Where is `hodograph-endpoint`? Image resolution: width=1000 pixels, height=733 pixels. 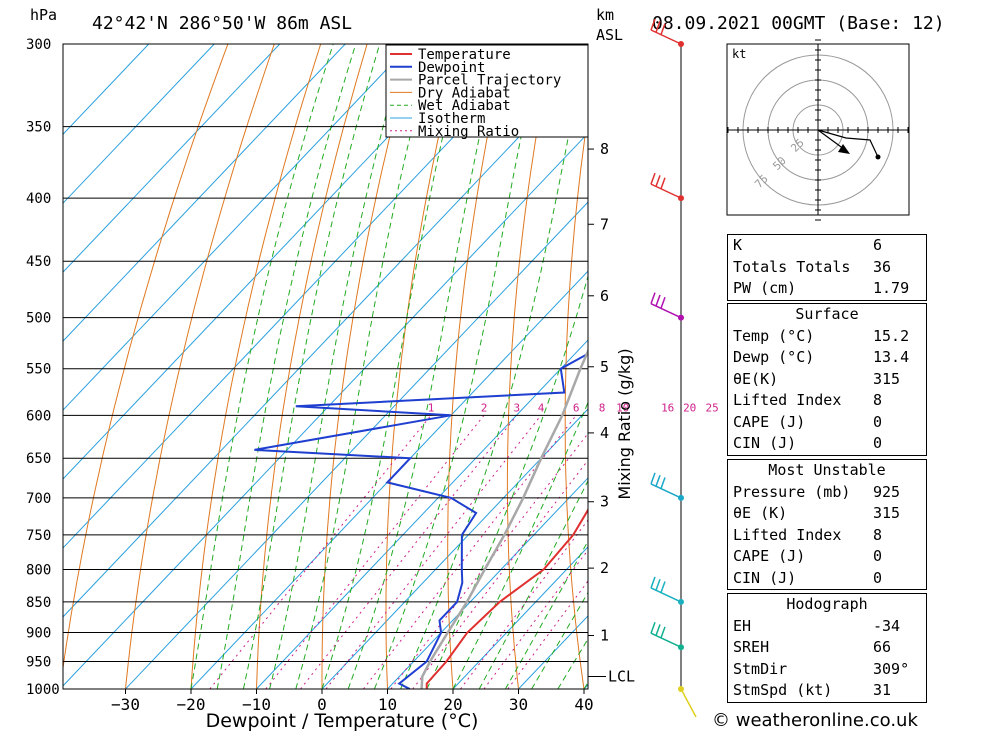
hodograph-endpoint is located at coordinates (878, 157).